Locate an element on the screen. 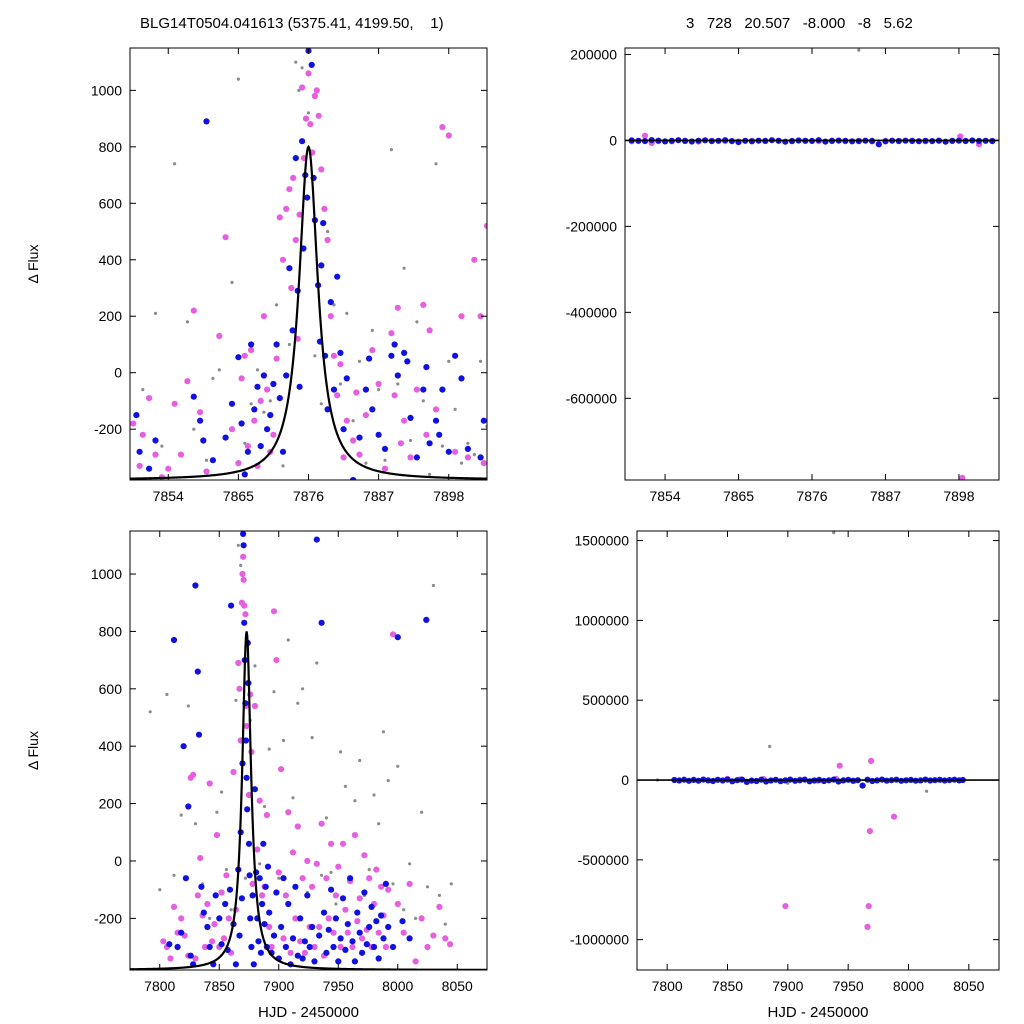 This screenshot has width=1024, height=1024. x-tick-label: 7854 is located at coordinates (664, 496).